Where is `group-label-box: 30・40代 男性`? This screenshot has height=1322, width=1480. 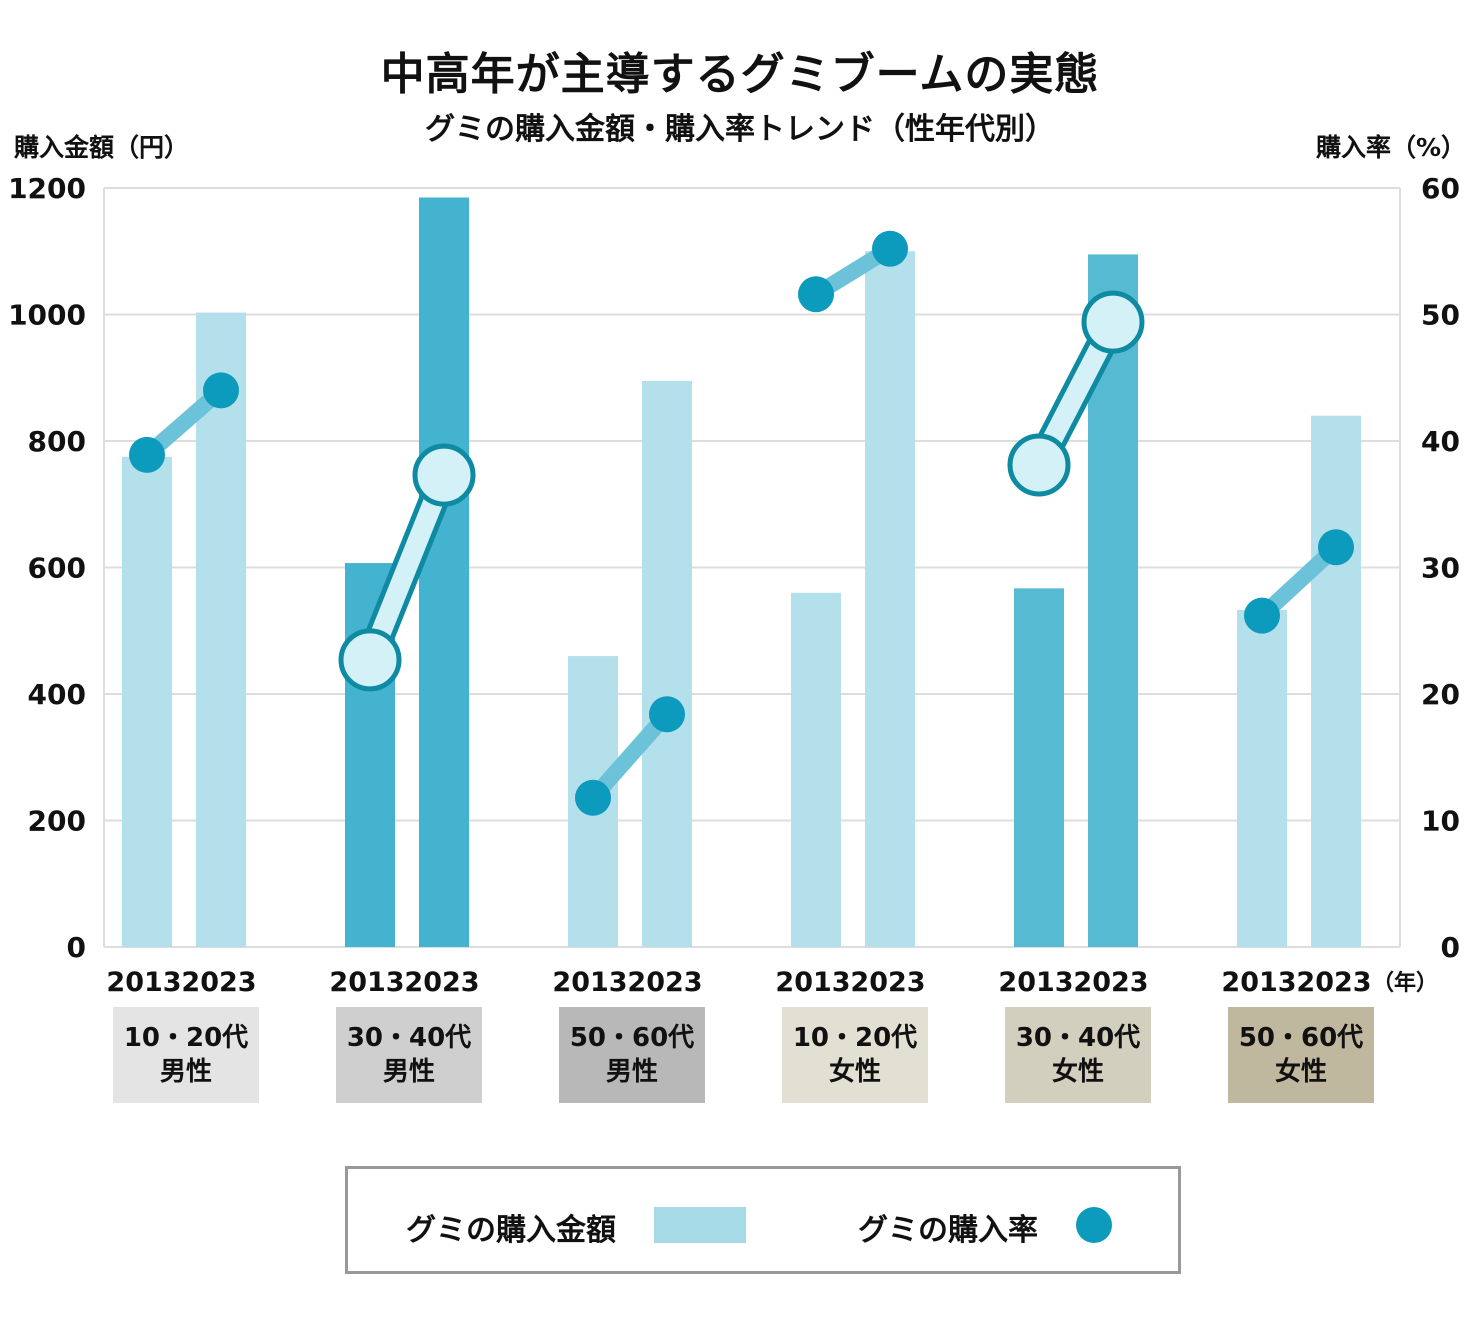 group-label-box: 30・40代 男性 is located at coordinates (409, 1055).